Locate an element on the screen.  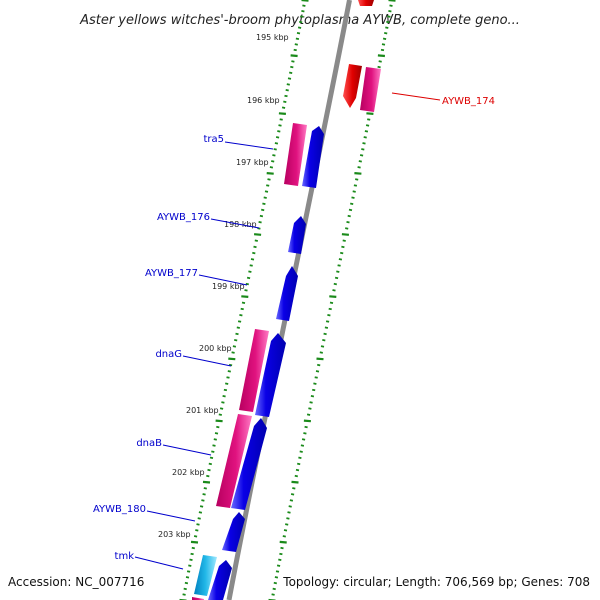
gene-label-aywb-180: AYWB_180 is located at coordinates (119, 509).